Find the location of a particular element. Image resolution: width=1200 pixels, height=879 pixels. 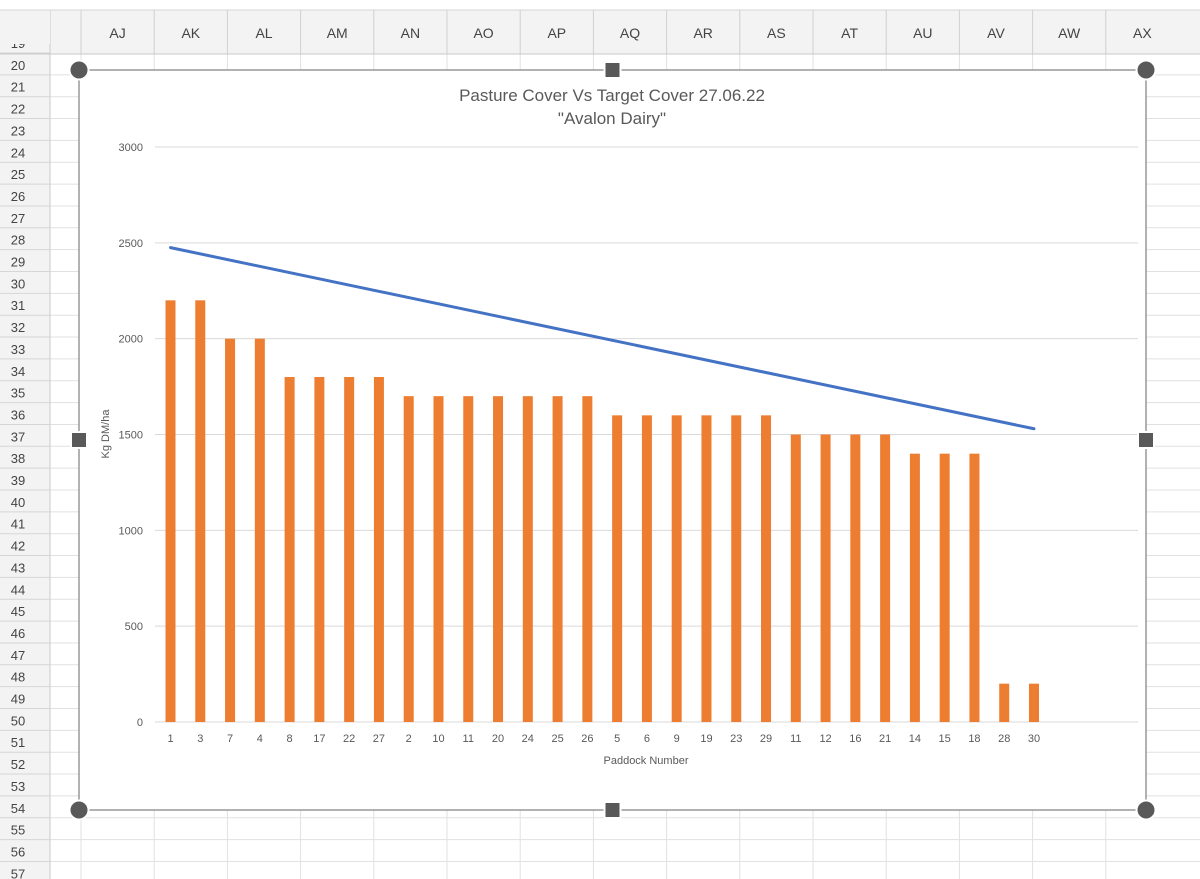

row-header-26: 26 is located at coordinates (18, 196).